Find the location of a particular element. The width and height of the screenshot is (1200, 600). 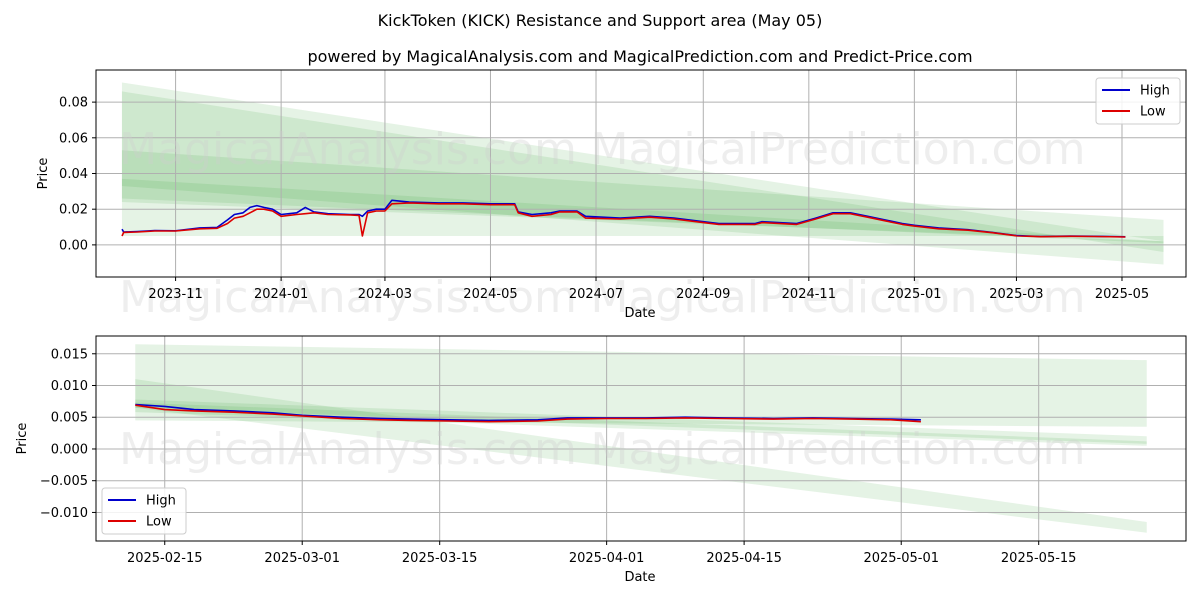

series-line-high is located at coordinates (623, 218).